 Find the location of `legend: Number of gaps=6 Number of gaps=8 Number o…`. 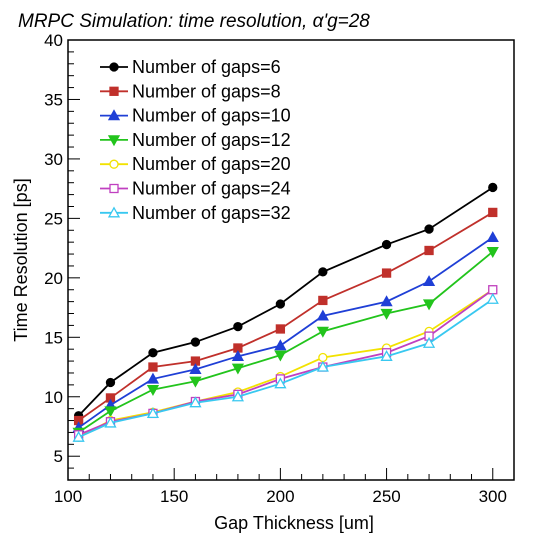

legend: Number of gaps=6 Number of gaps=8 Number o… is located at coordinates (195, 140).